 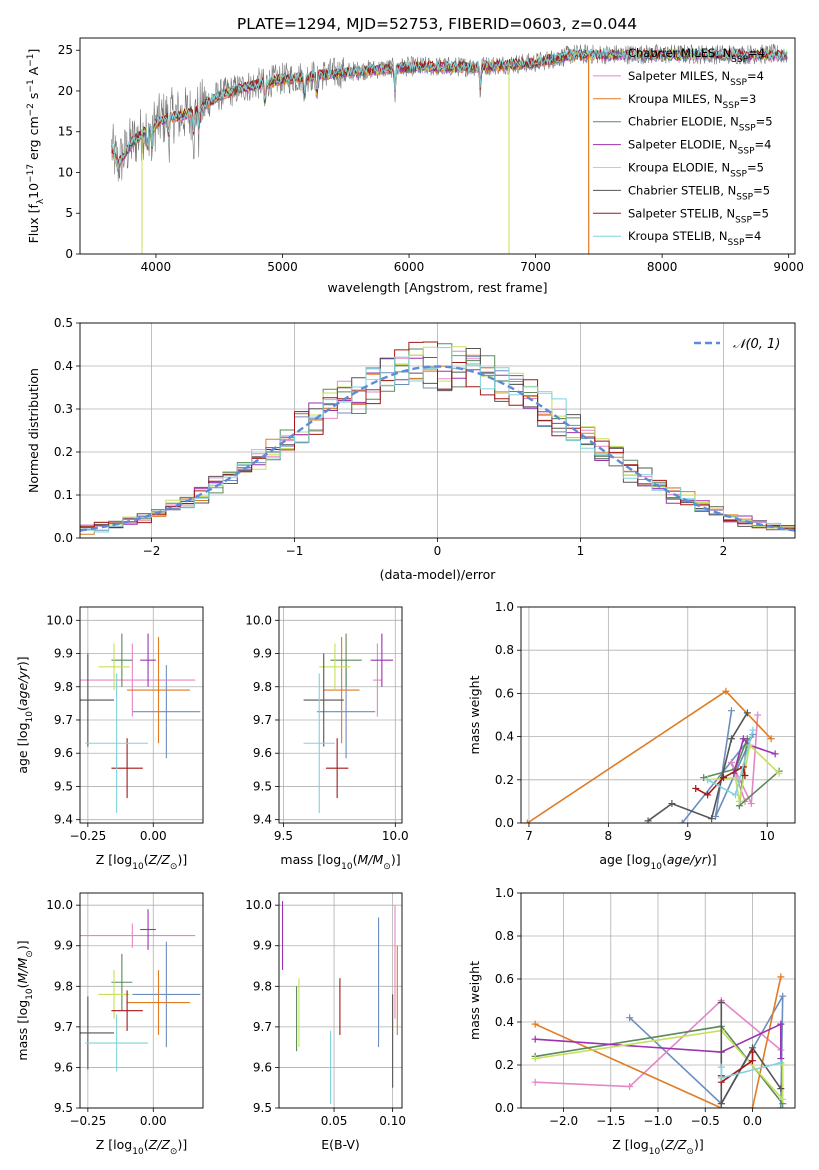 I want to click on x-tick-label: 8, so click(x=609, y=836).